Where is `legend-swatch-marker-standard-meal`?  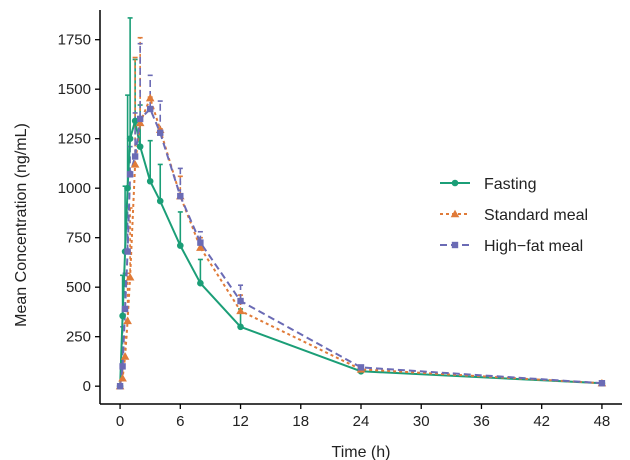
legend-swatch-marker-standard-meal is located at coordinates (455, 213).